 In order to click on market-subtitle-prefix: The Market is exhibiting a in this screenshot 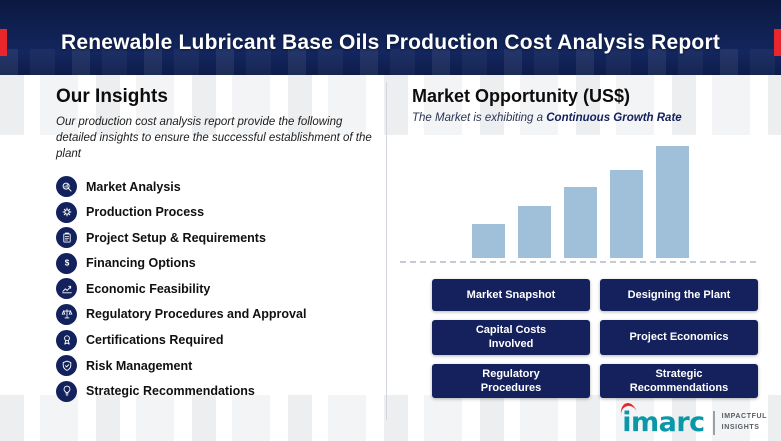, I will do `click(479, 118)`.